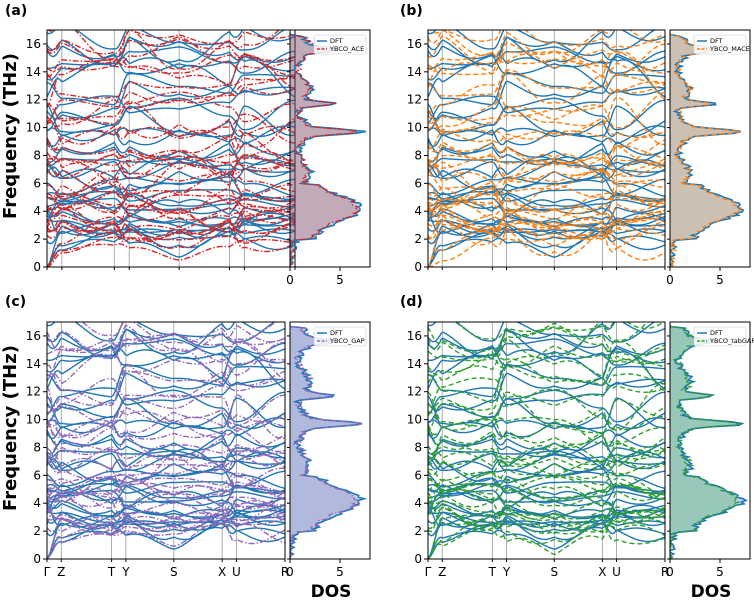 Image resolution: width=754 pixels, height=603 pixels. Describe the element at coordinates (15, 302) in the screenshot. I see `panel-tag: (c)` at that location.